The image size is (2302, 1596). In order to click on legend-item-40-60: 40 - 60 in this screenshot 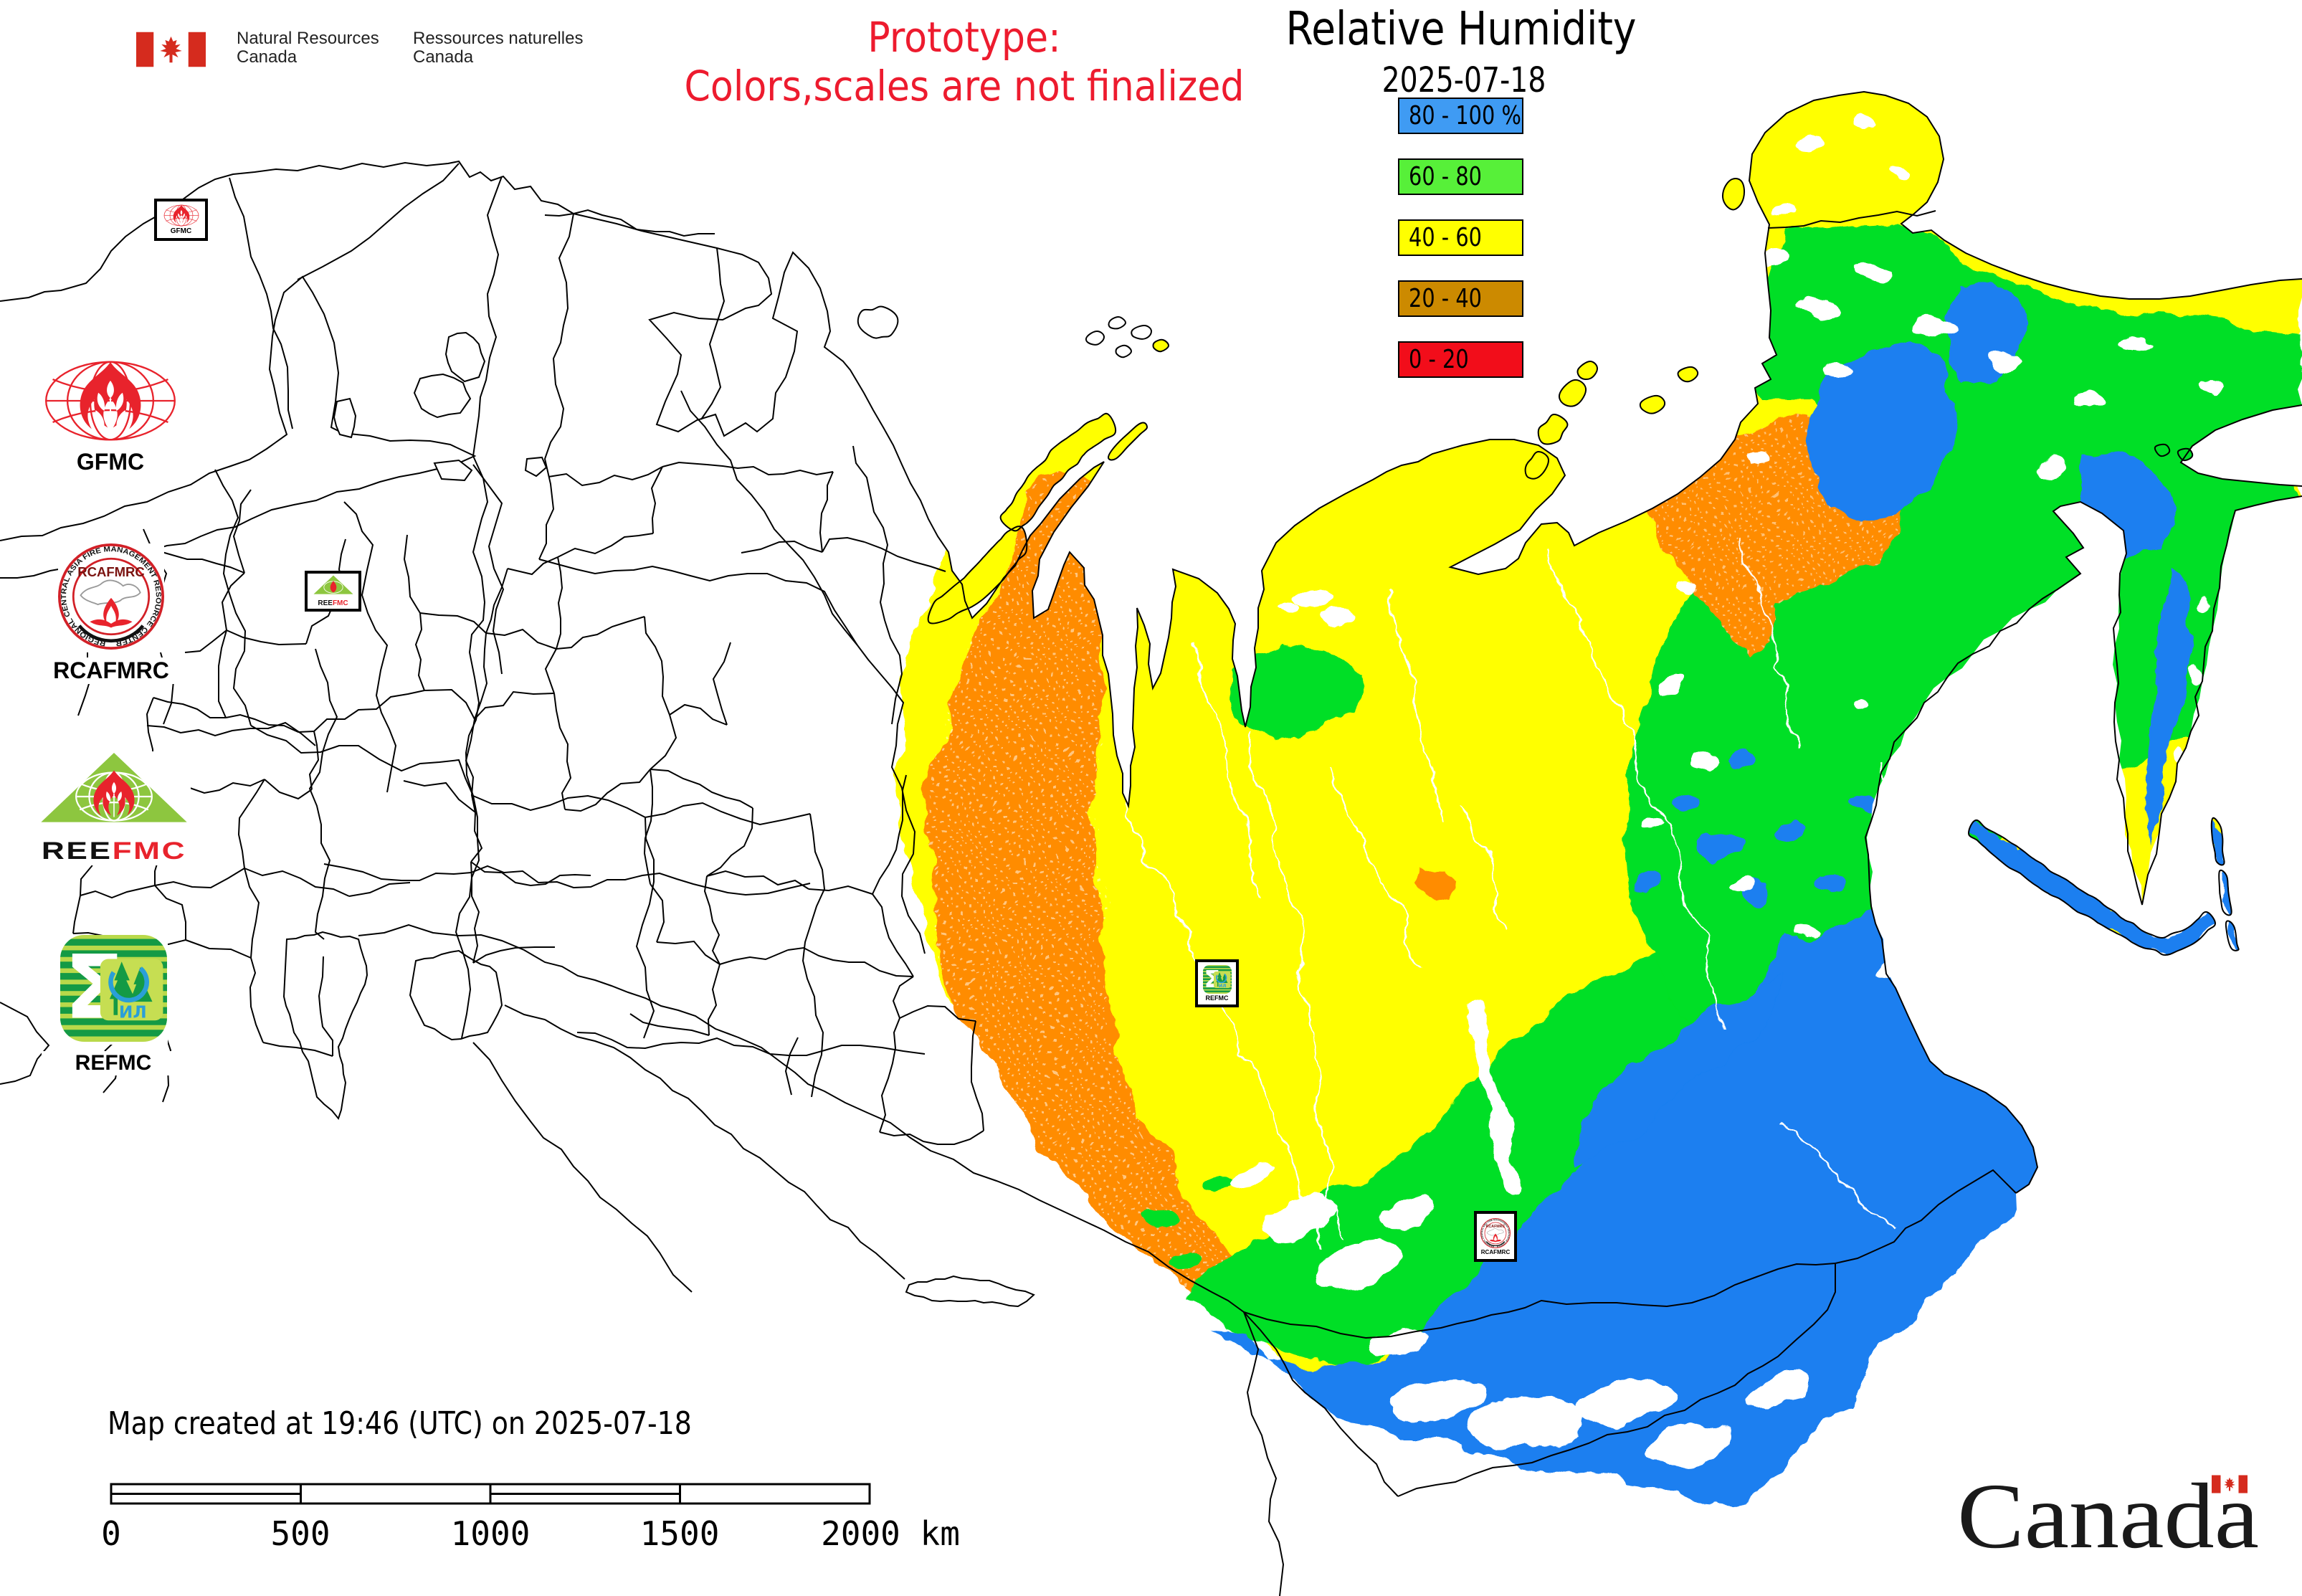, I will do `click(1460, 237)`.